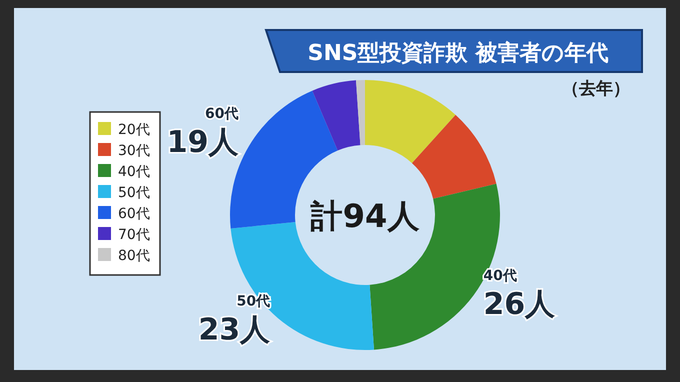 Image resolution: width=680 pixels, height=382 pixels. What do you see at coordinates (222, 114) in the screenshot?
I see `slice-label: 60代` at bounding box center [222, 114].